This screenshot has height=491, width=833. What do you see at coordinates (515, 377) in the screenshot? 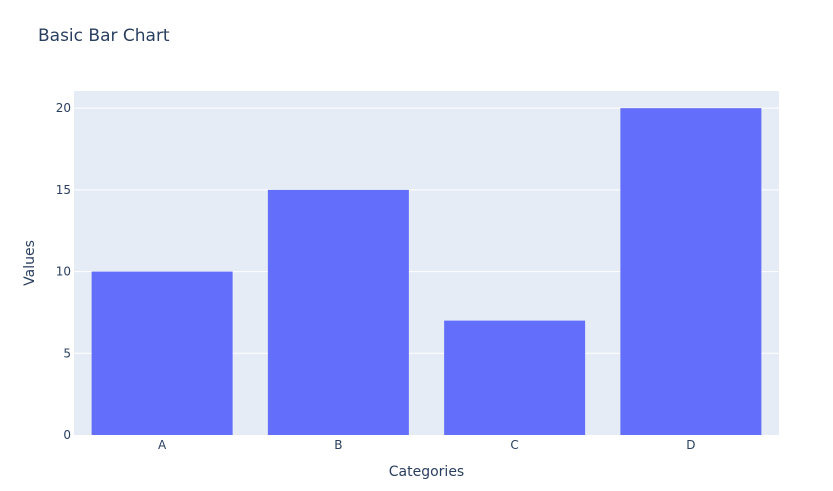
I see `bar-C` at bounding box center [515, 377].